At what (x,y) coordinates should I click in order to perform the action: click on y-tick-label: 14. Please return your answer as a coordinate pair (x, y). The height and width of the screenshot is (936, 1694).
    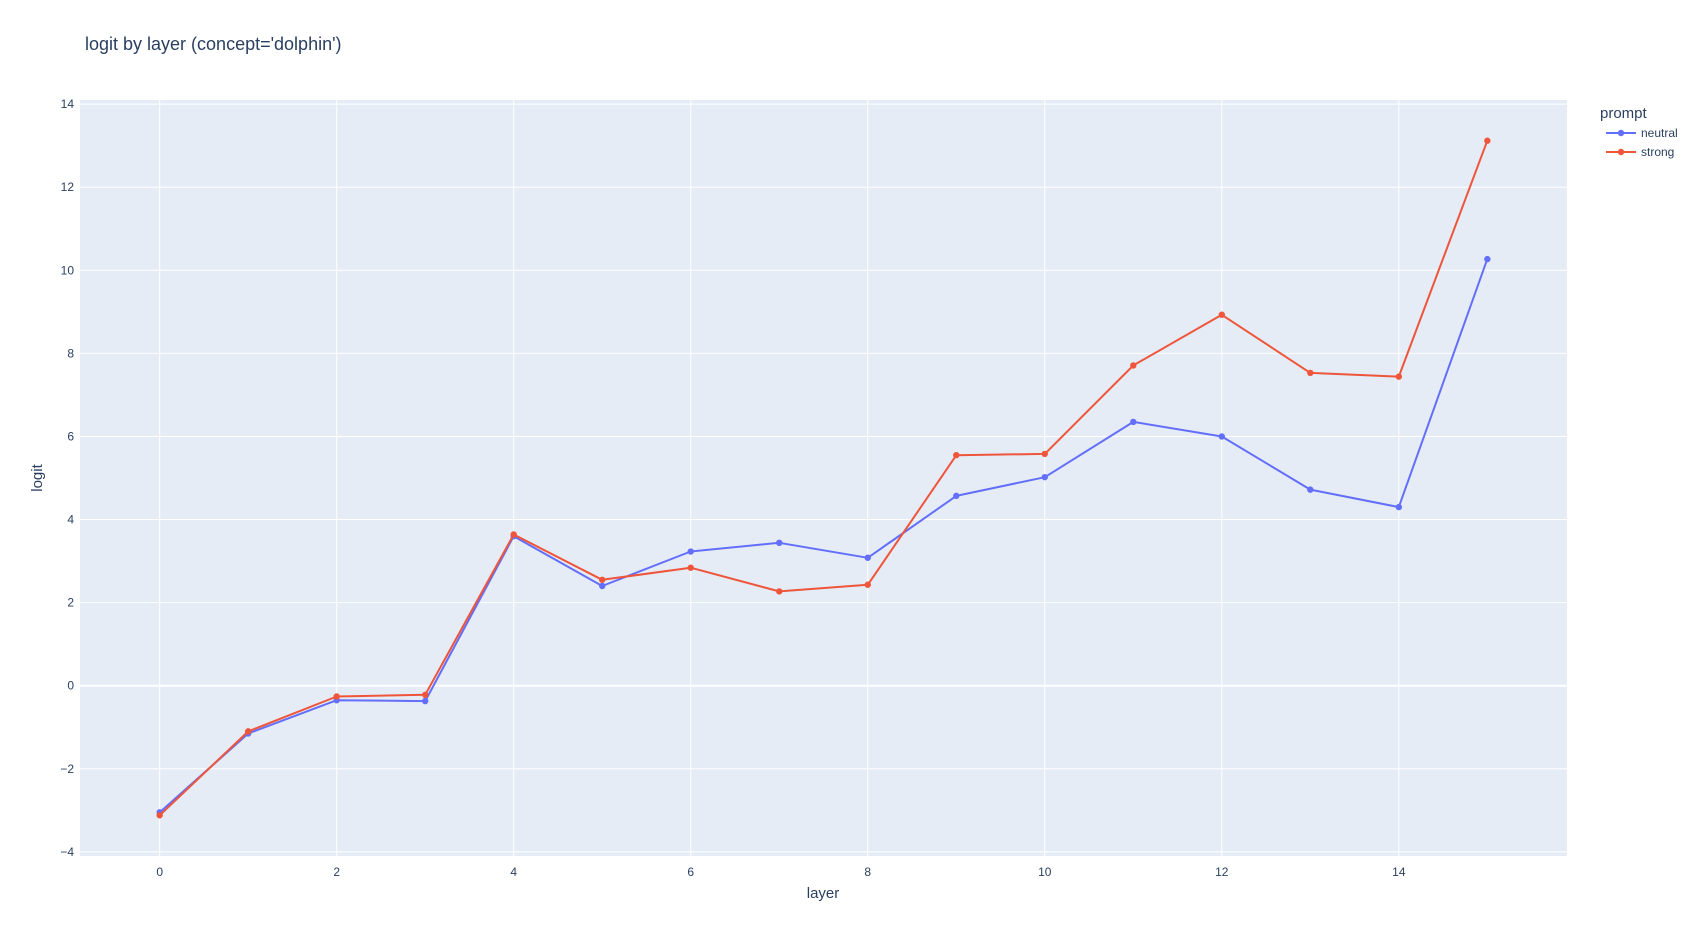
    Looking at the image, I should click on (68, 104).